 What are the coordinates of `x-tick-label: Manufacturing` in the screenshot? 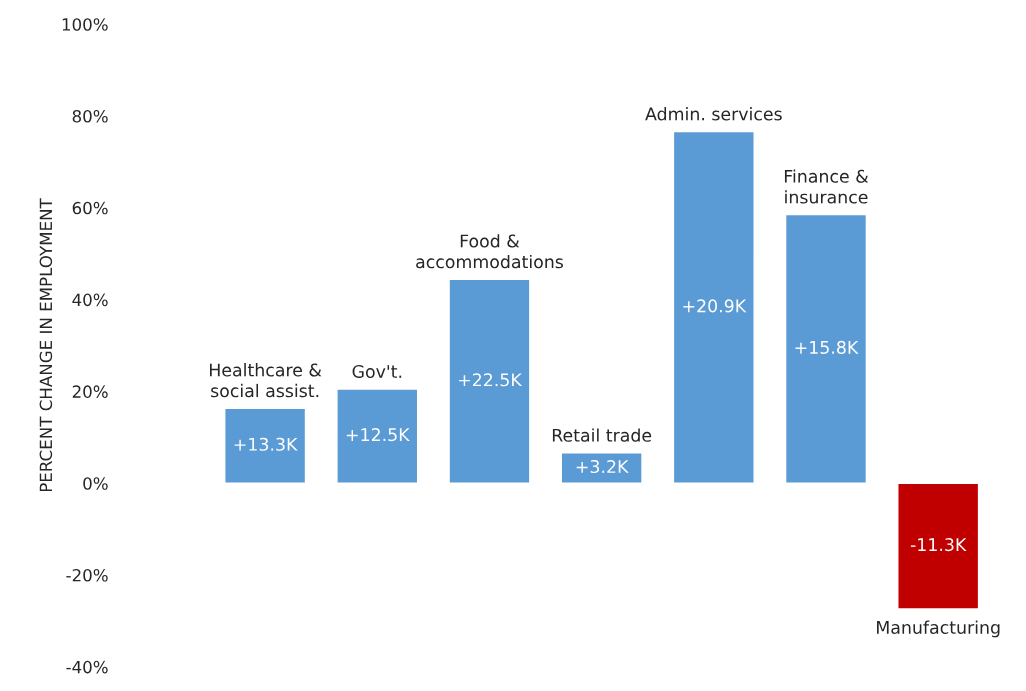 It's located at (938, 629).